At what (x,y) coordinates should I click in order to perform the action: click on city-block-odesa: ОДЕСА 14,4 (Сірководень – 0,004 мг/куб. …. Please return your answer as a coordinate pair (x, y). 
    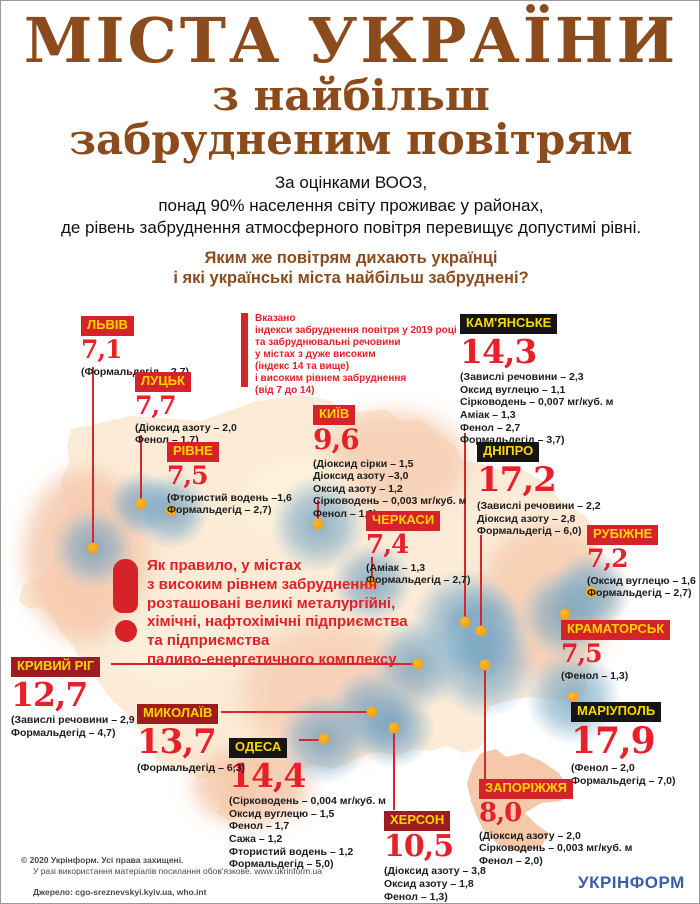
    Looking at the image, I should click on (307, 804).